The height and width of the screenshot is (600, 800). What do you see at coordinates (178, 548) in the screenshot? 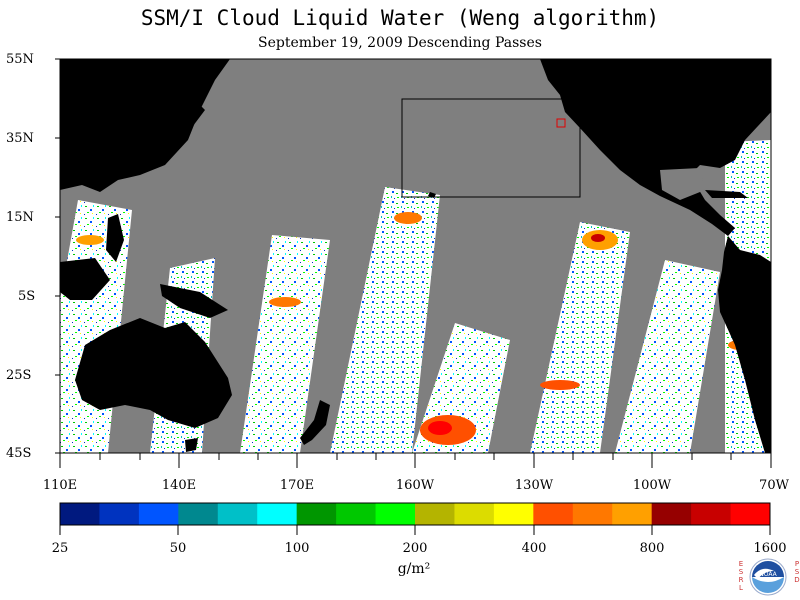
I see `colorbar-label-50: 50` at bounding box center [178, 548].